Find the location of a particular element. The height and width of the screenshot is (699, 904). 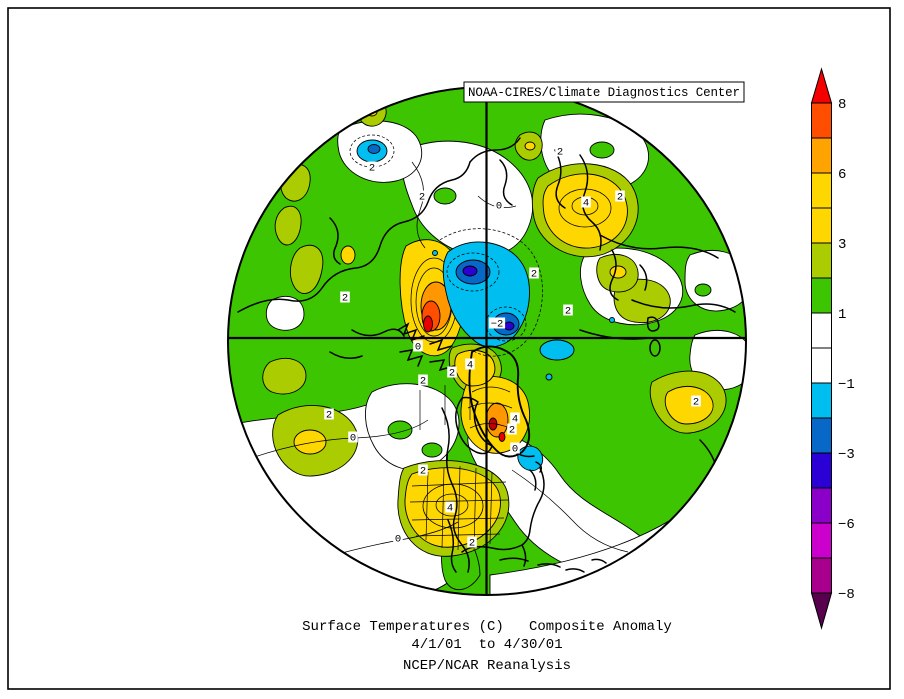

coastline-chukotka is located at coordinates (495, 171).